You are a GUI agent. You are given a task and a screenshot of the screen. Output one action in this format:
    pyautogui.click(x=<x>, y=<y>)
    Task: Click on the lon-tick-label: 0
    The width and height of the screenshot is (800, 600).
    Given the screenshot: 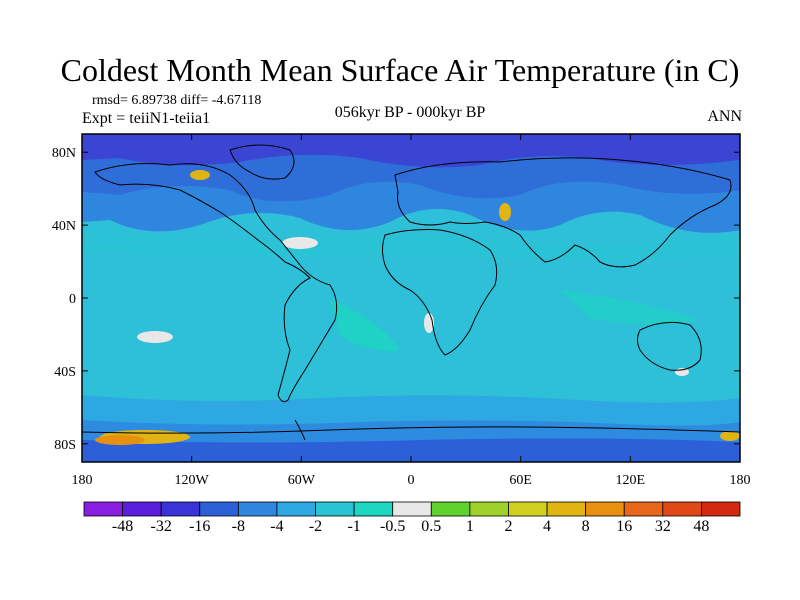 What is the action you would take?
    pyautogui.click(x=411, y=480)
    